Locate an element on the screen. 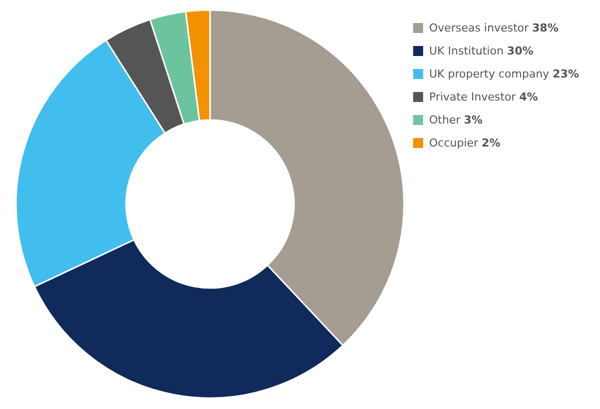  data-label: 2% is located at coordinates (491, 143).